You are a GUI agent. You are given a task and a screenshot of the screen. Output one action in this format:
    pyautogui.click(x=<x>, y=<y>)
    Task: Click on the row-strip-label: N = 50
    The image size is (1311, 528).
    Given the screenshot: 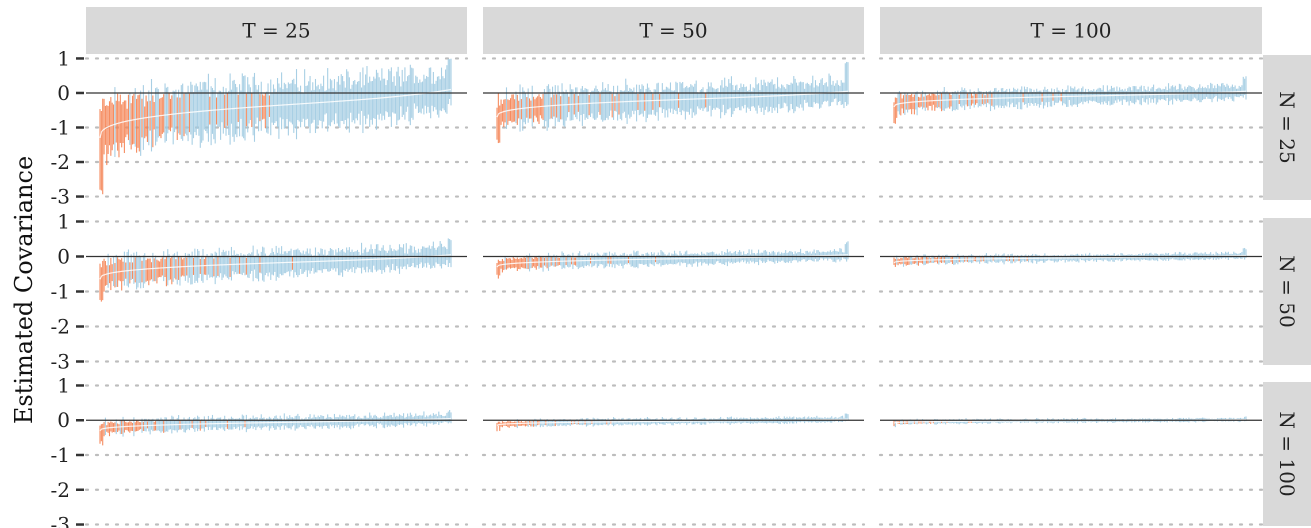 What is the action you would take?
    pyautogui.click(x=1287, y=291)
    